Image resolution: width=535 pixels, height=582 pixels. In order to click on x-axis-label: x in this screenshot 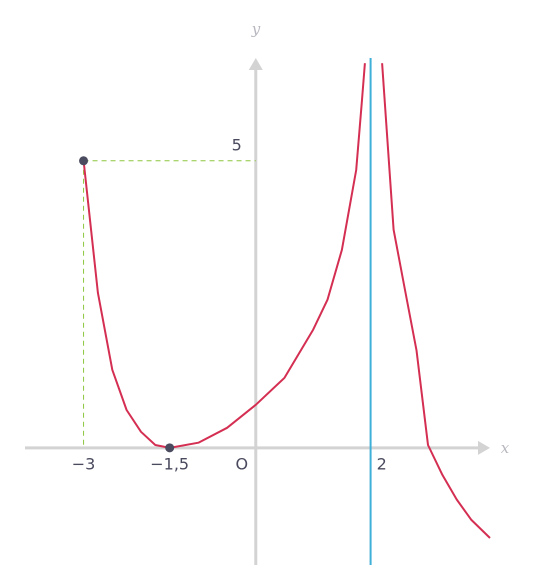, I will do `click(505, 448)`.